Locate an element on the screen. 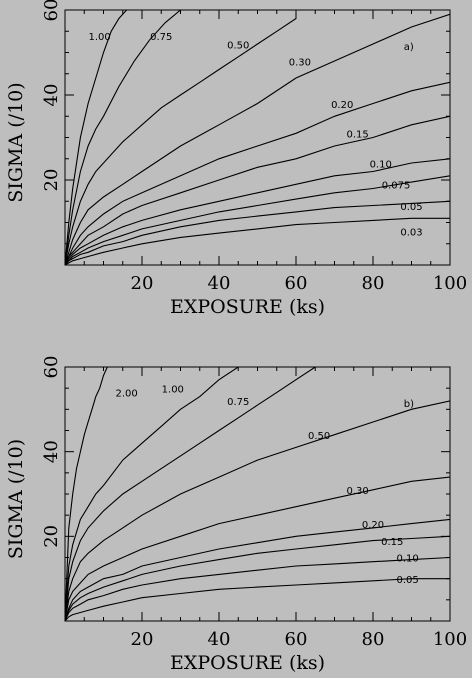 The image size is (472, 678). panel-tag: a) is located at coordinates (409, 47).